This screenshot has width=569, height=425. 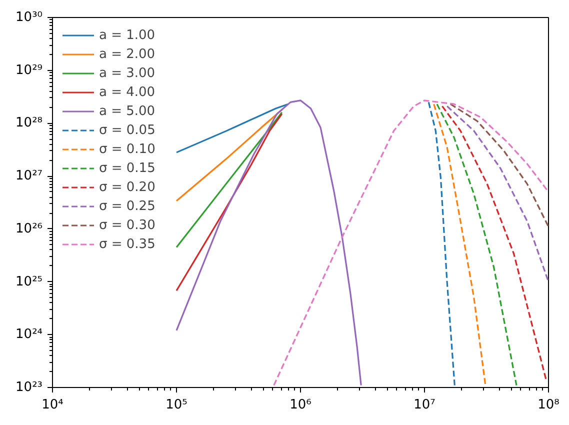 What do you see at coordinates (127, 111) in the screenshot?
I see `legend-label: a = 5.00` at bounding box center [127, 111].